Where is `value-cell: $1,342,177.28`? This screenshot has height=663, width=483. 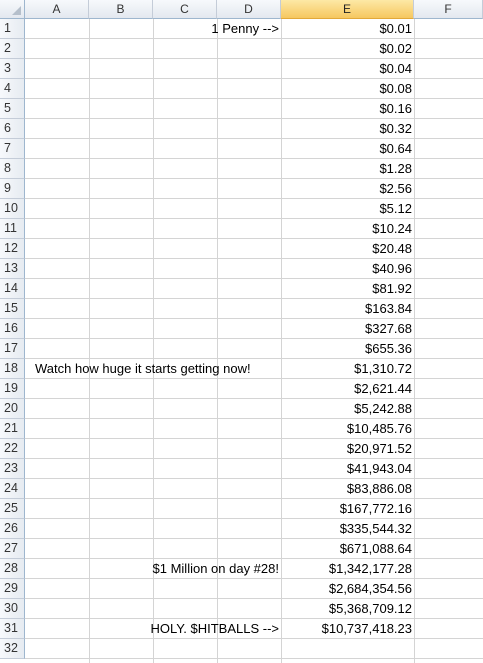
value-cell: $1,342,177.28 is located at coordinates (370, 568).